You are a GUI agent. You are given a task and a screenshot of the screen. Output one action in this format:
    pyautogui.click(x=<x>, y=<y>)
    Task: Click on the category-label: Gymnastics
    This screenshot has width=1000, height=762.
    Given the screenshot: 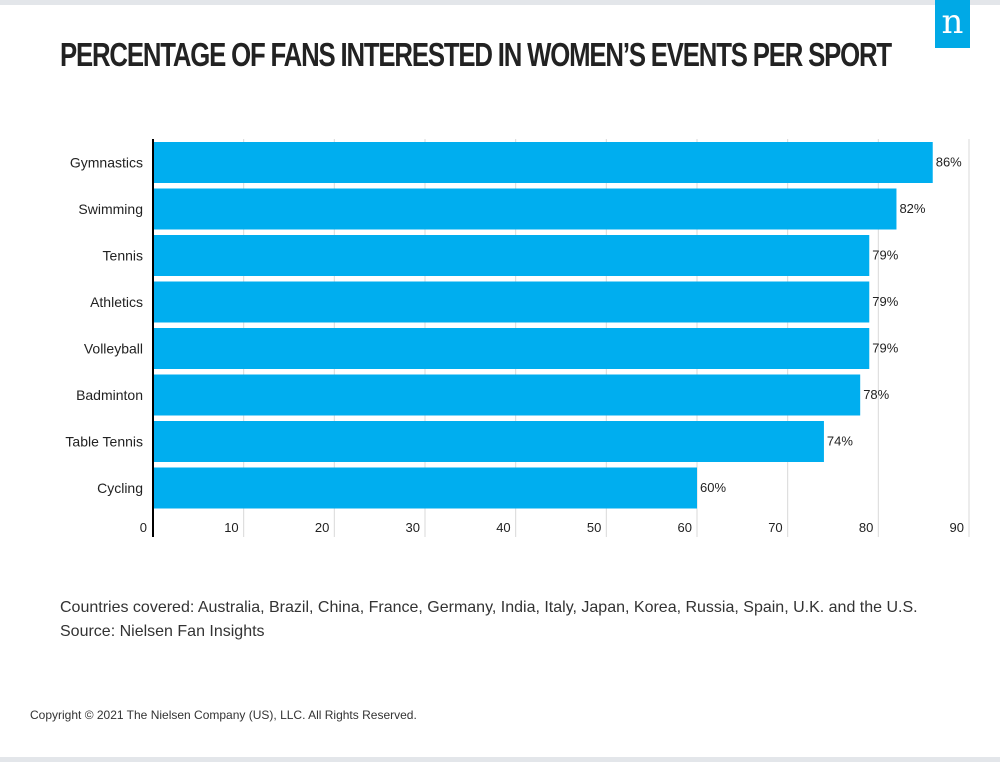 What is the action you would take?
    pyautogui.click(x=106, y=163)
    